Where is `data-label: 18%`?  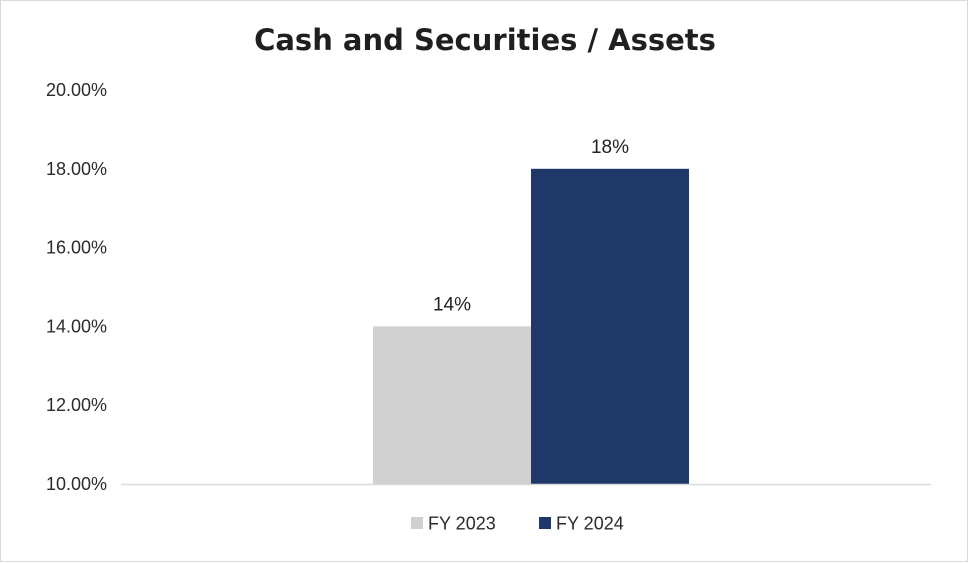 data-label: 18% is located at coordinates (610, 147).